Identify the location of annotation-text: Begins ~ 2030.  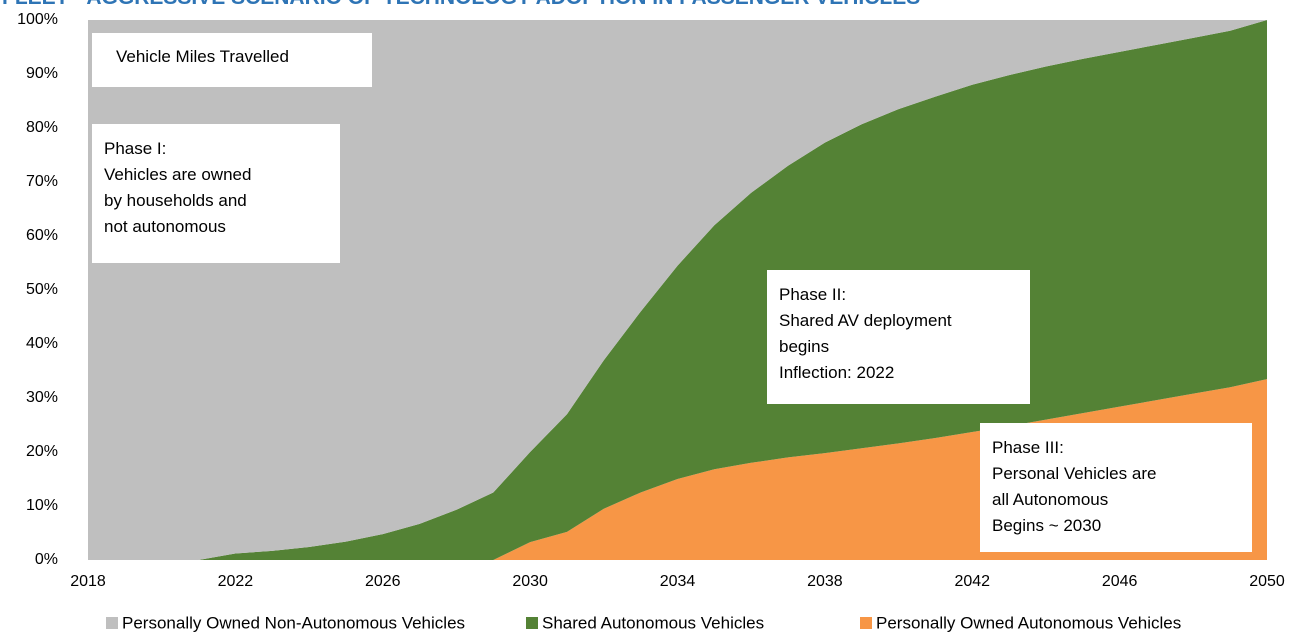
(1046, 525).